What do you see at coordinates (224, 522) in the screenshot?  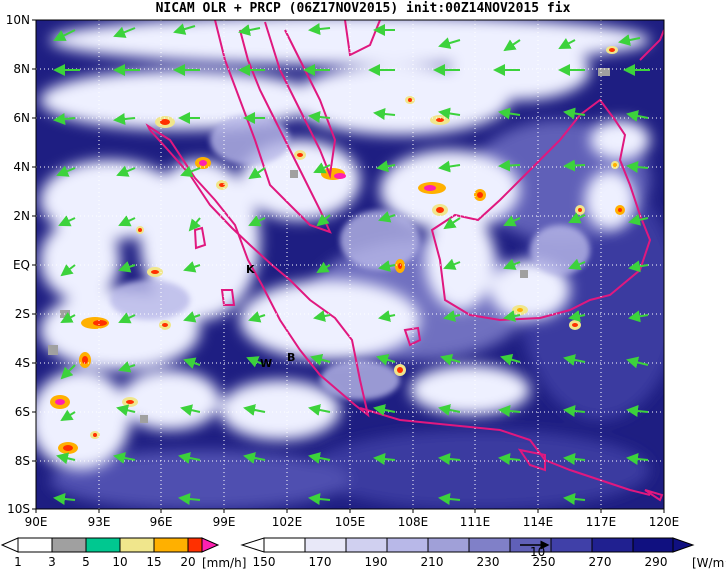 I see `lon-label: 99E` at bounding box center [224, 522].